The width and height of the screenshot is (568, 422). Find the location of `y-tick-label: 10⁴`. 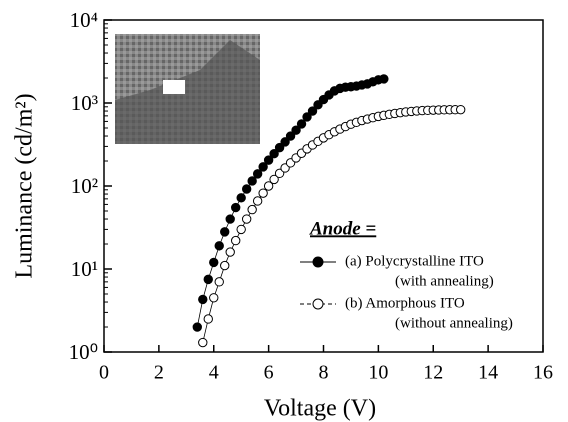

y-tick-label: 10⁴ is located at coordinates (84, 20).